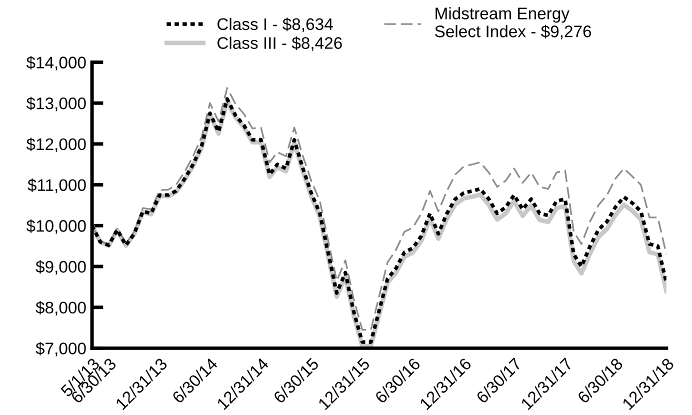 This screenshot has height=415, width=692. I want to click on y-tick-label: $14,000, so click(56, 63).